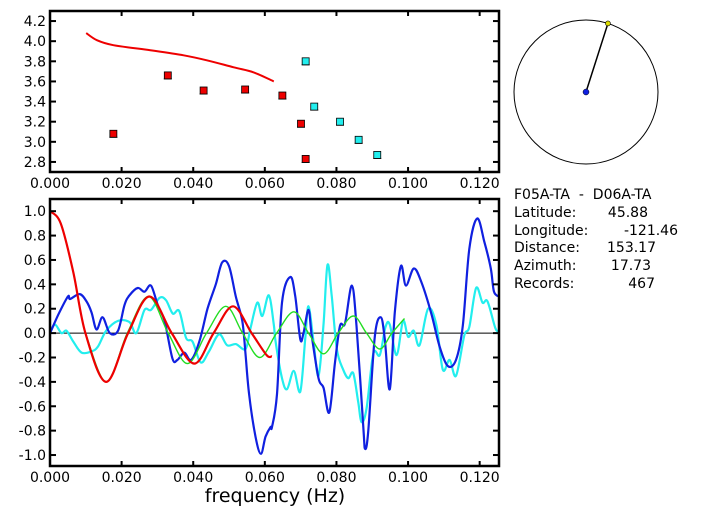 This screenshot has width=702, height=523. I want to click on y-tick-label: 3.0, so click(35, 143).